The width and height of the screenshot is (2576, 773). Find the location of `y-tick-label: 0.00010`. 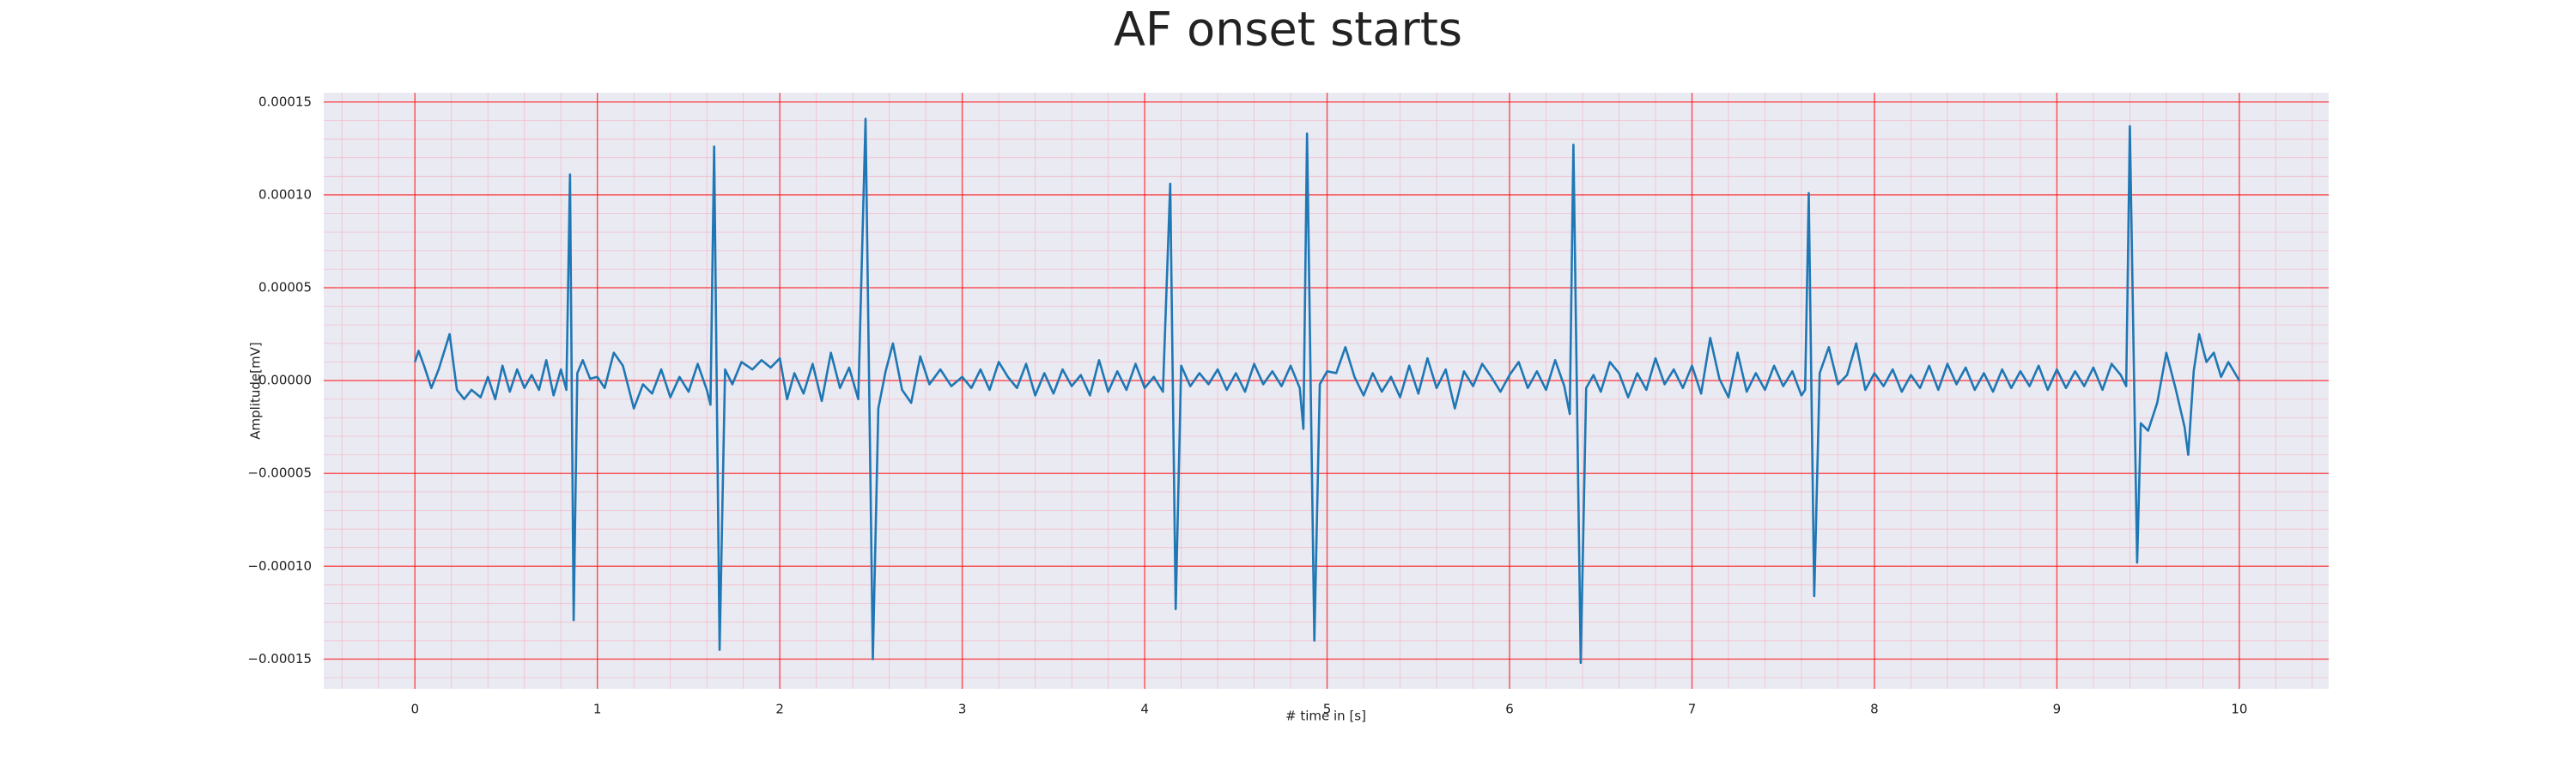

y-tick-label: 0.00010 is located at coordinates (285, 194).